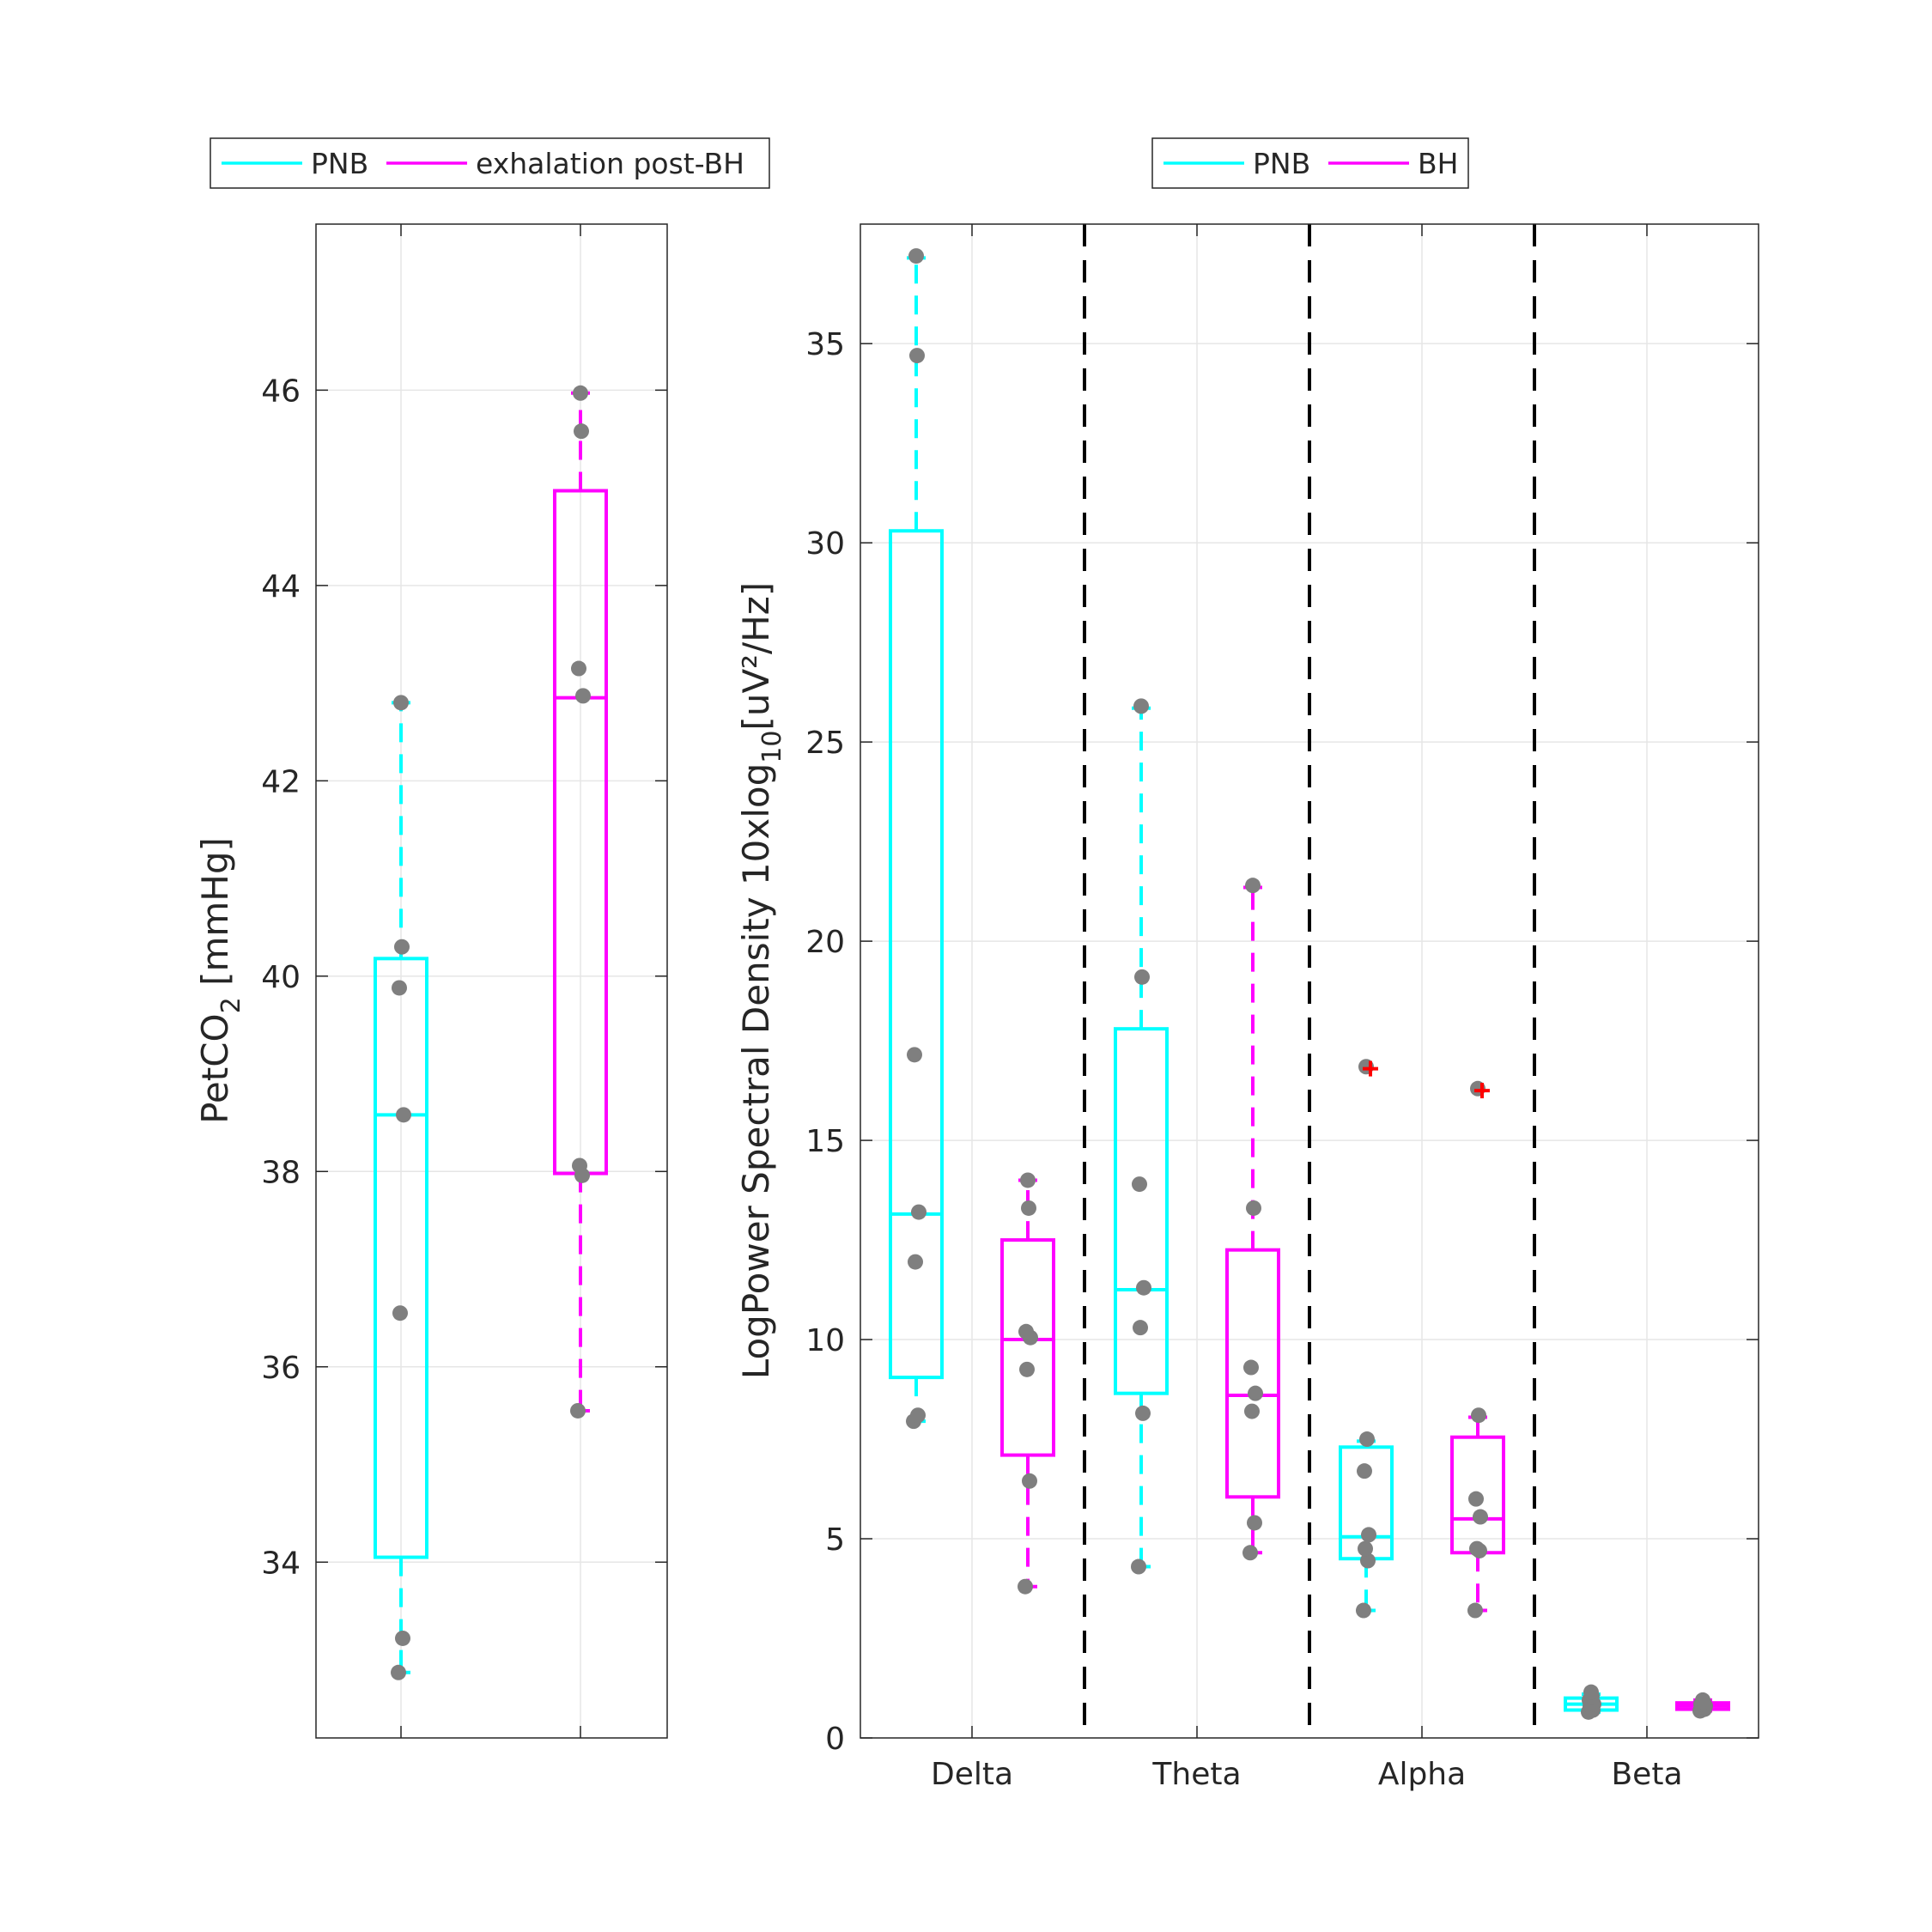 This screenshot has height=1932, width=1932. What do you see at coordinates (1482, 1091) in the screenshot?
I see `alpha-bh-outlier` at bounding box center [1482, 1091].